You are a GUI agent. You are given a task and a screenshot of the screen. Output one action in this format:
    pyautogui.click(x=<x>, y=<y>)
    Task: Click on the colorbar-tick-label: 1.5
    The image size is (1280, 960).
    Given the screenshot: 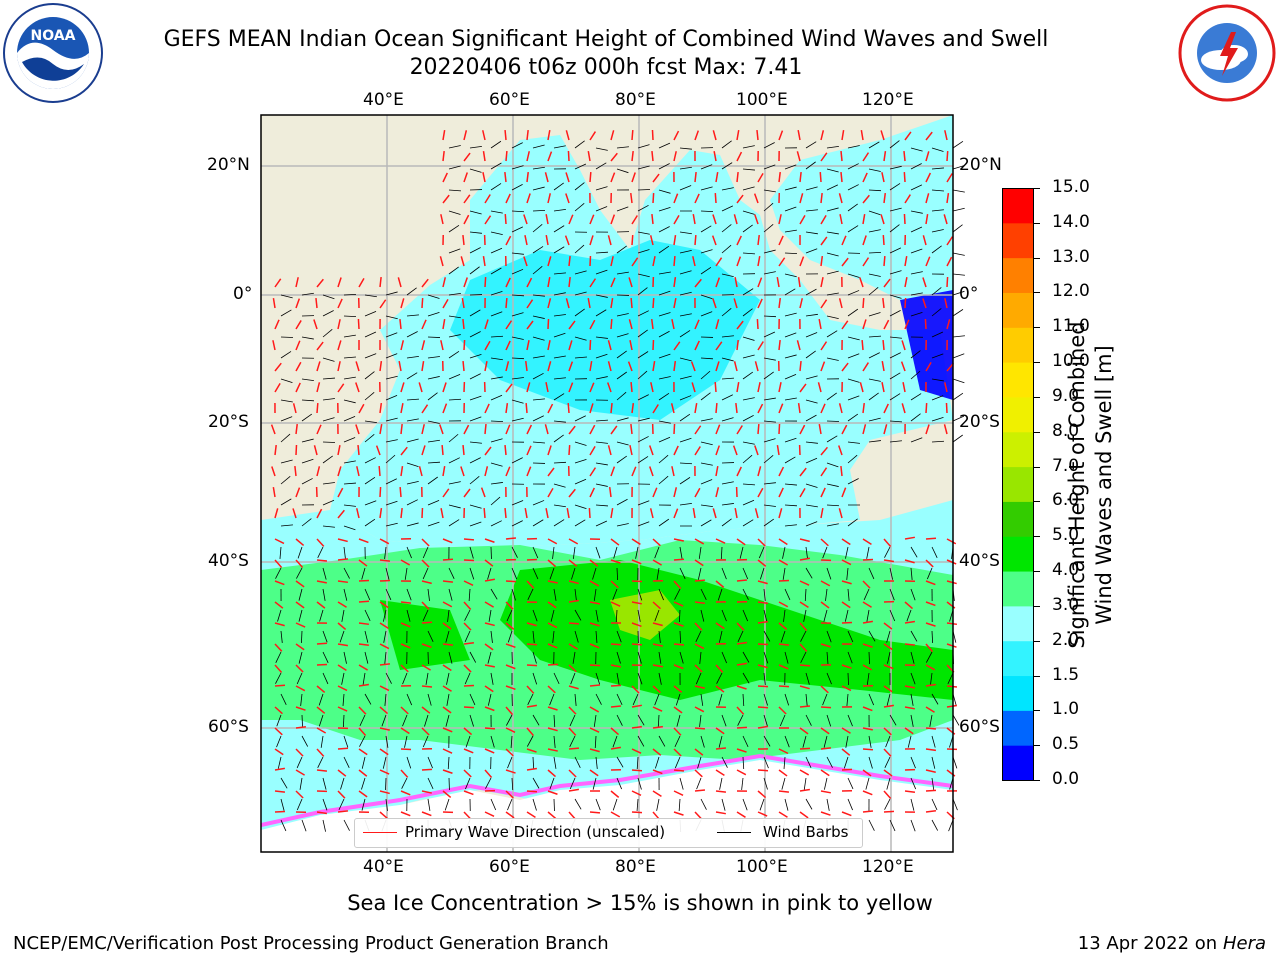 What is the action you would take?
    pyautogui.click(x=1066, y=674)
    